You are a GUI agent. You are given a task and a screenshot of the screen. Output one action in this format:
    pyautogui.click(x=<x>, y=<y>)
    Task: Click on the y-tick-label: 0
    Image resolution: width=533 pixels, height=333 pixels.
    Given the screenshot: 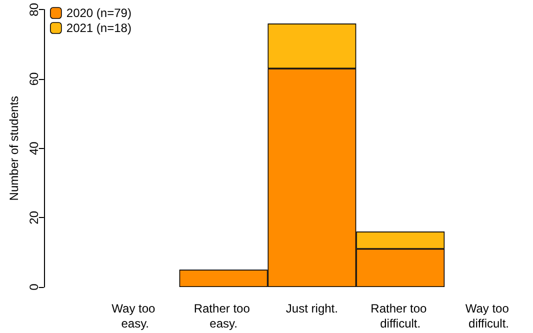 What is the action you would take?
    pyautogui.click(x=33, y=286)
    